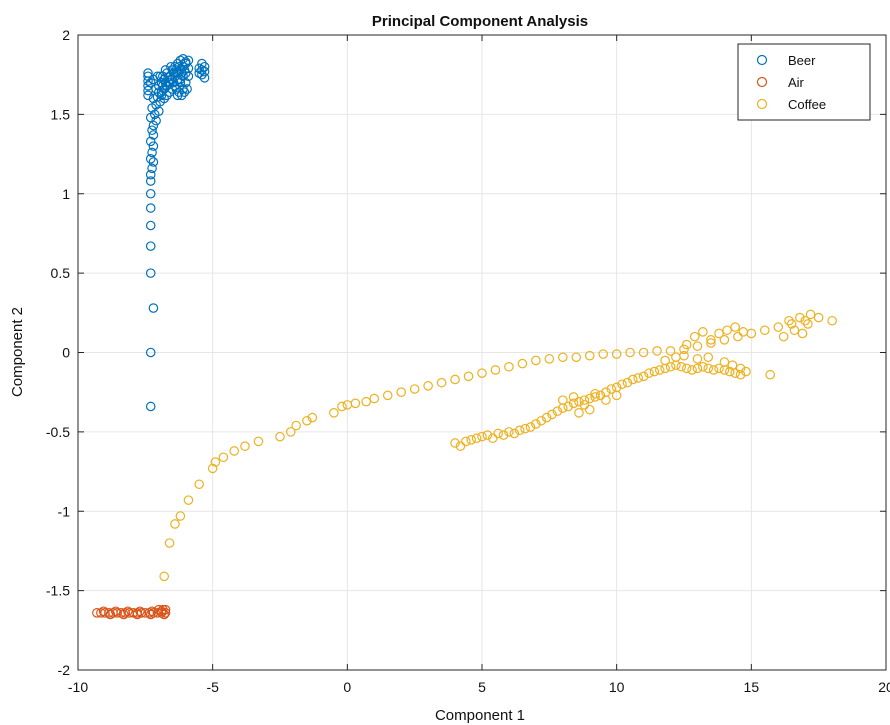 This screenshot has width=890, height=725. Describe the element at coordinates (796, 82) in the screenshot. I see `legend-label-air: Air` at that location.